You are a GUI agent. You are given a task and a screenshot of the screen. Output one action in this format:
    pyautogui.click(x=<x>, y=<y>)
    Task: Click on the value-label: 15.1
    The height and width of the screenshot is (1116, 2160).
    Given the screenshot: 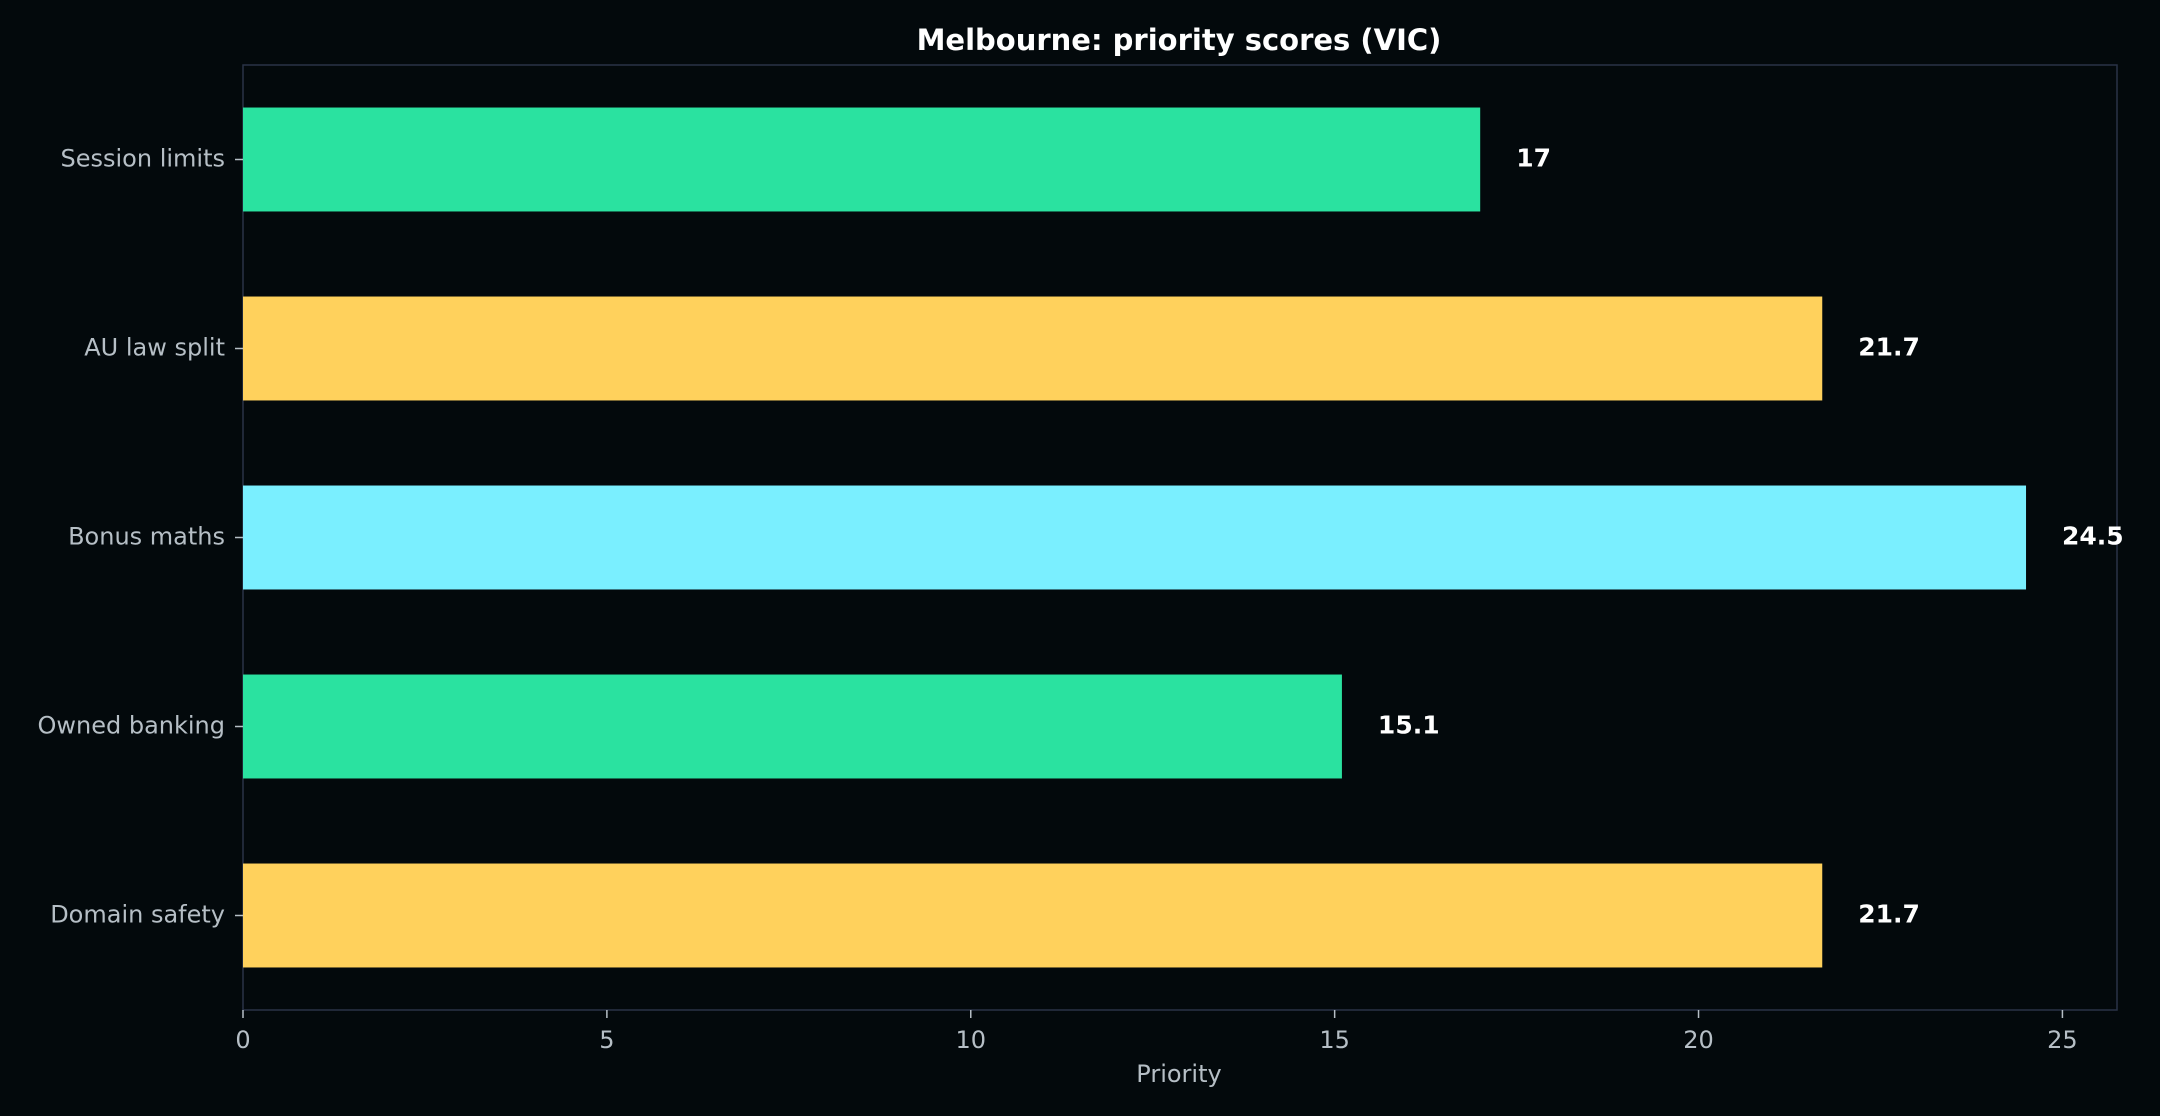 What is the action you would take?
    pyautogui.click(x=1409, y=725)
    